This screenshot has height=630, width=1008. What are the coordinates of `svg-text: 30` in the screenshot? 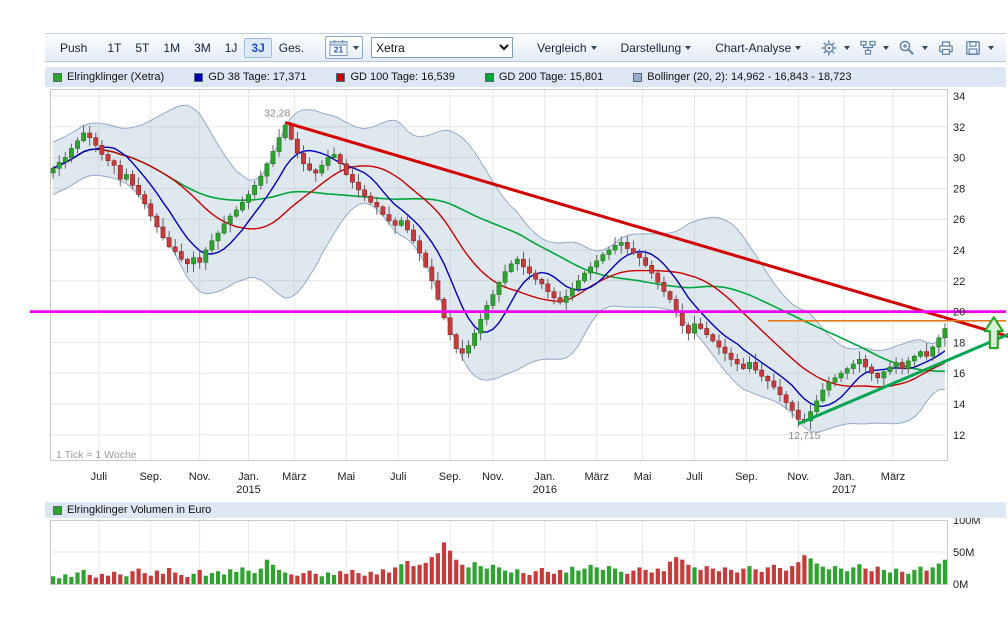 It's located at (959, 159).